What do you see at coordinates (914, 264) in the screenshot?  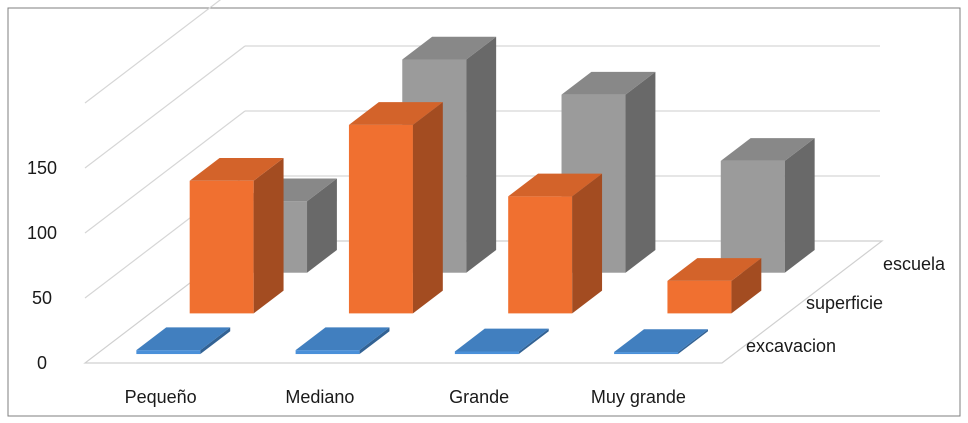 I see `series-label: escuela` at bounding box center [914, 264].